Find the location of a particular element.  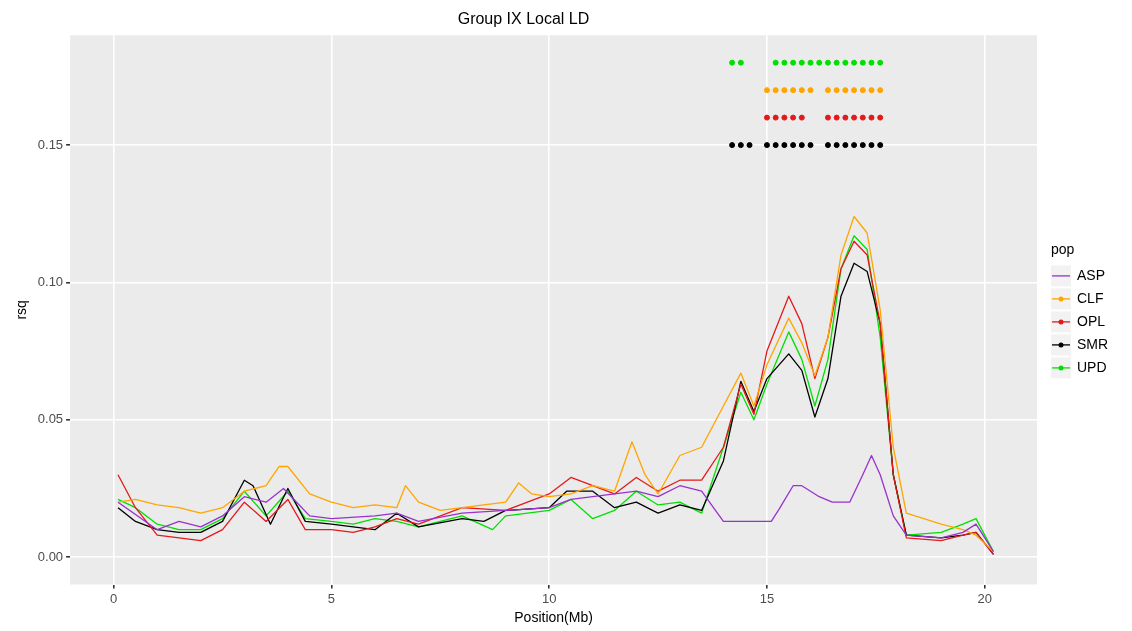

legend-label: UPD is located at coordinates (1092, 366).